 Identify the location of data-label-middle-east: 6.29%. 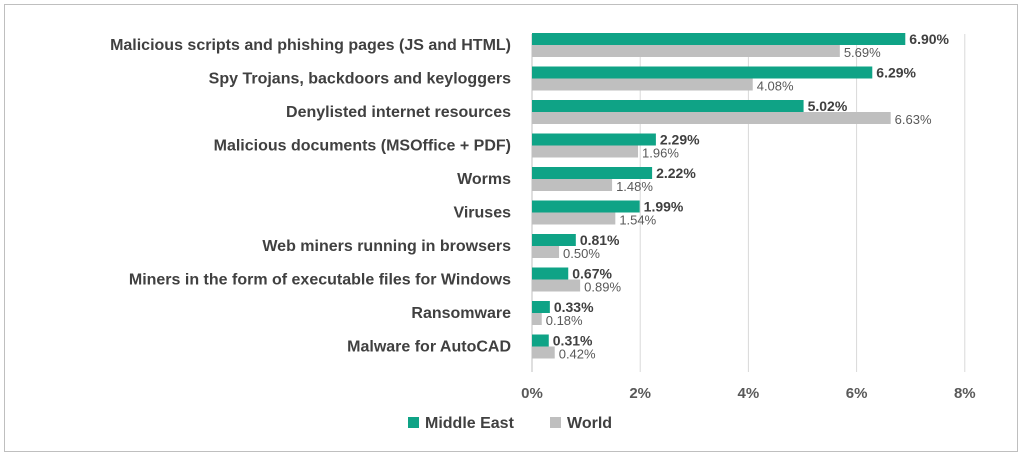
(896, 73).